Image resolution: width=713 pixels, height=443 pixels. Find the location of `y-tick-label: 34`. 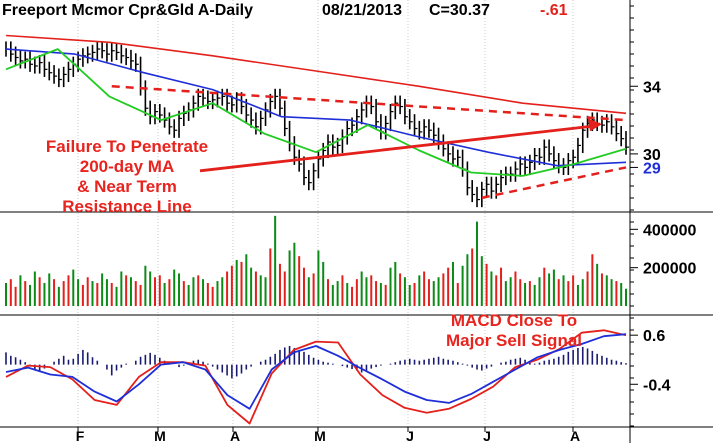

y-tick-label: 34 is located at coordinates (652, 87).